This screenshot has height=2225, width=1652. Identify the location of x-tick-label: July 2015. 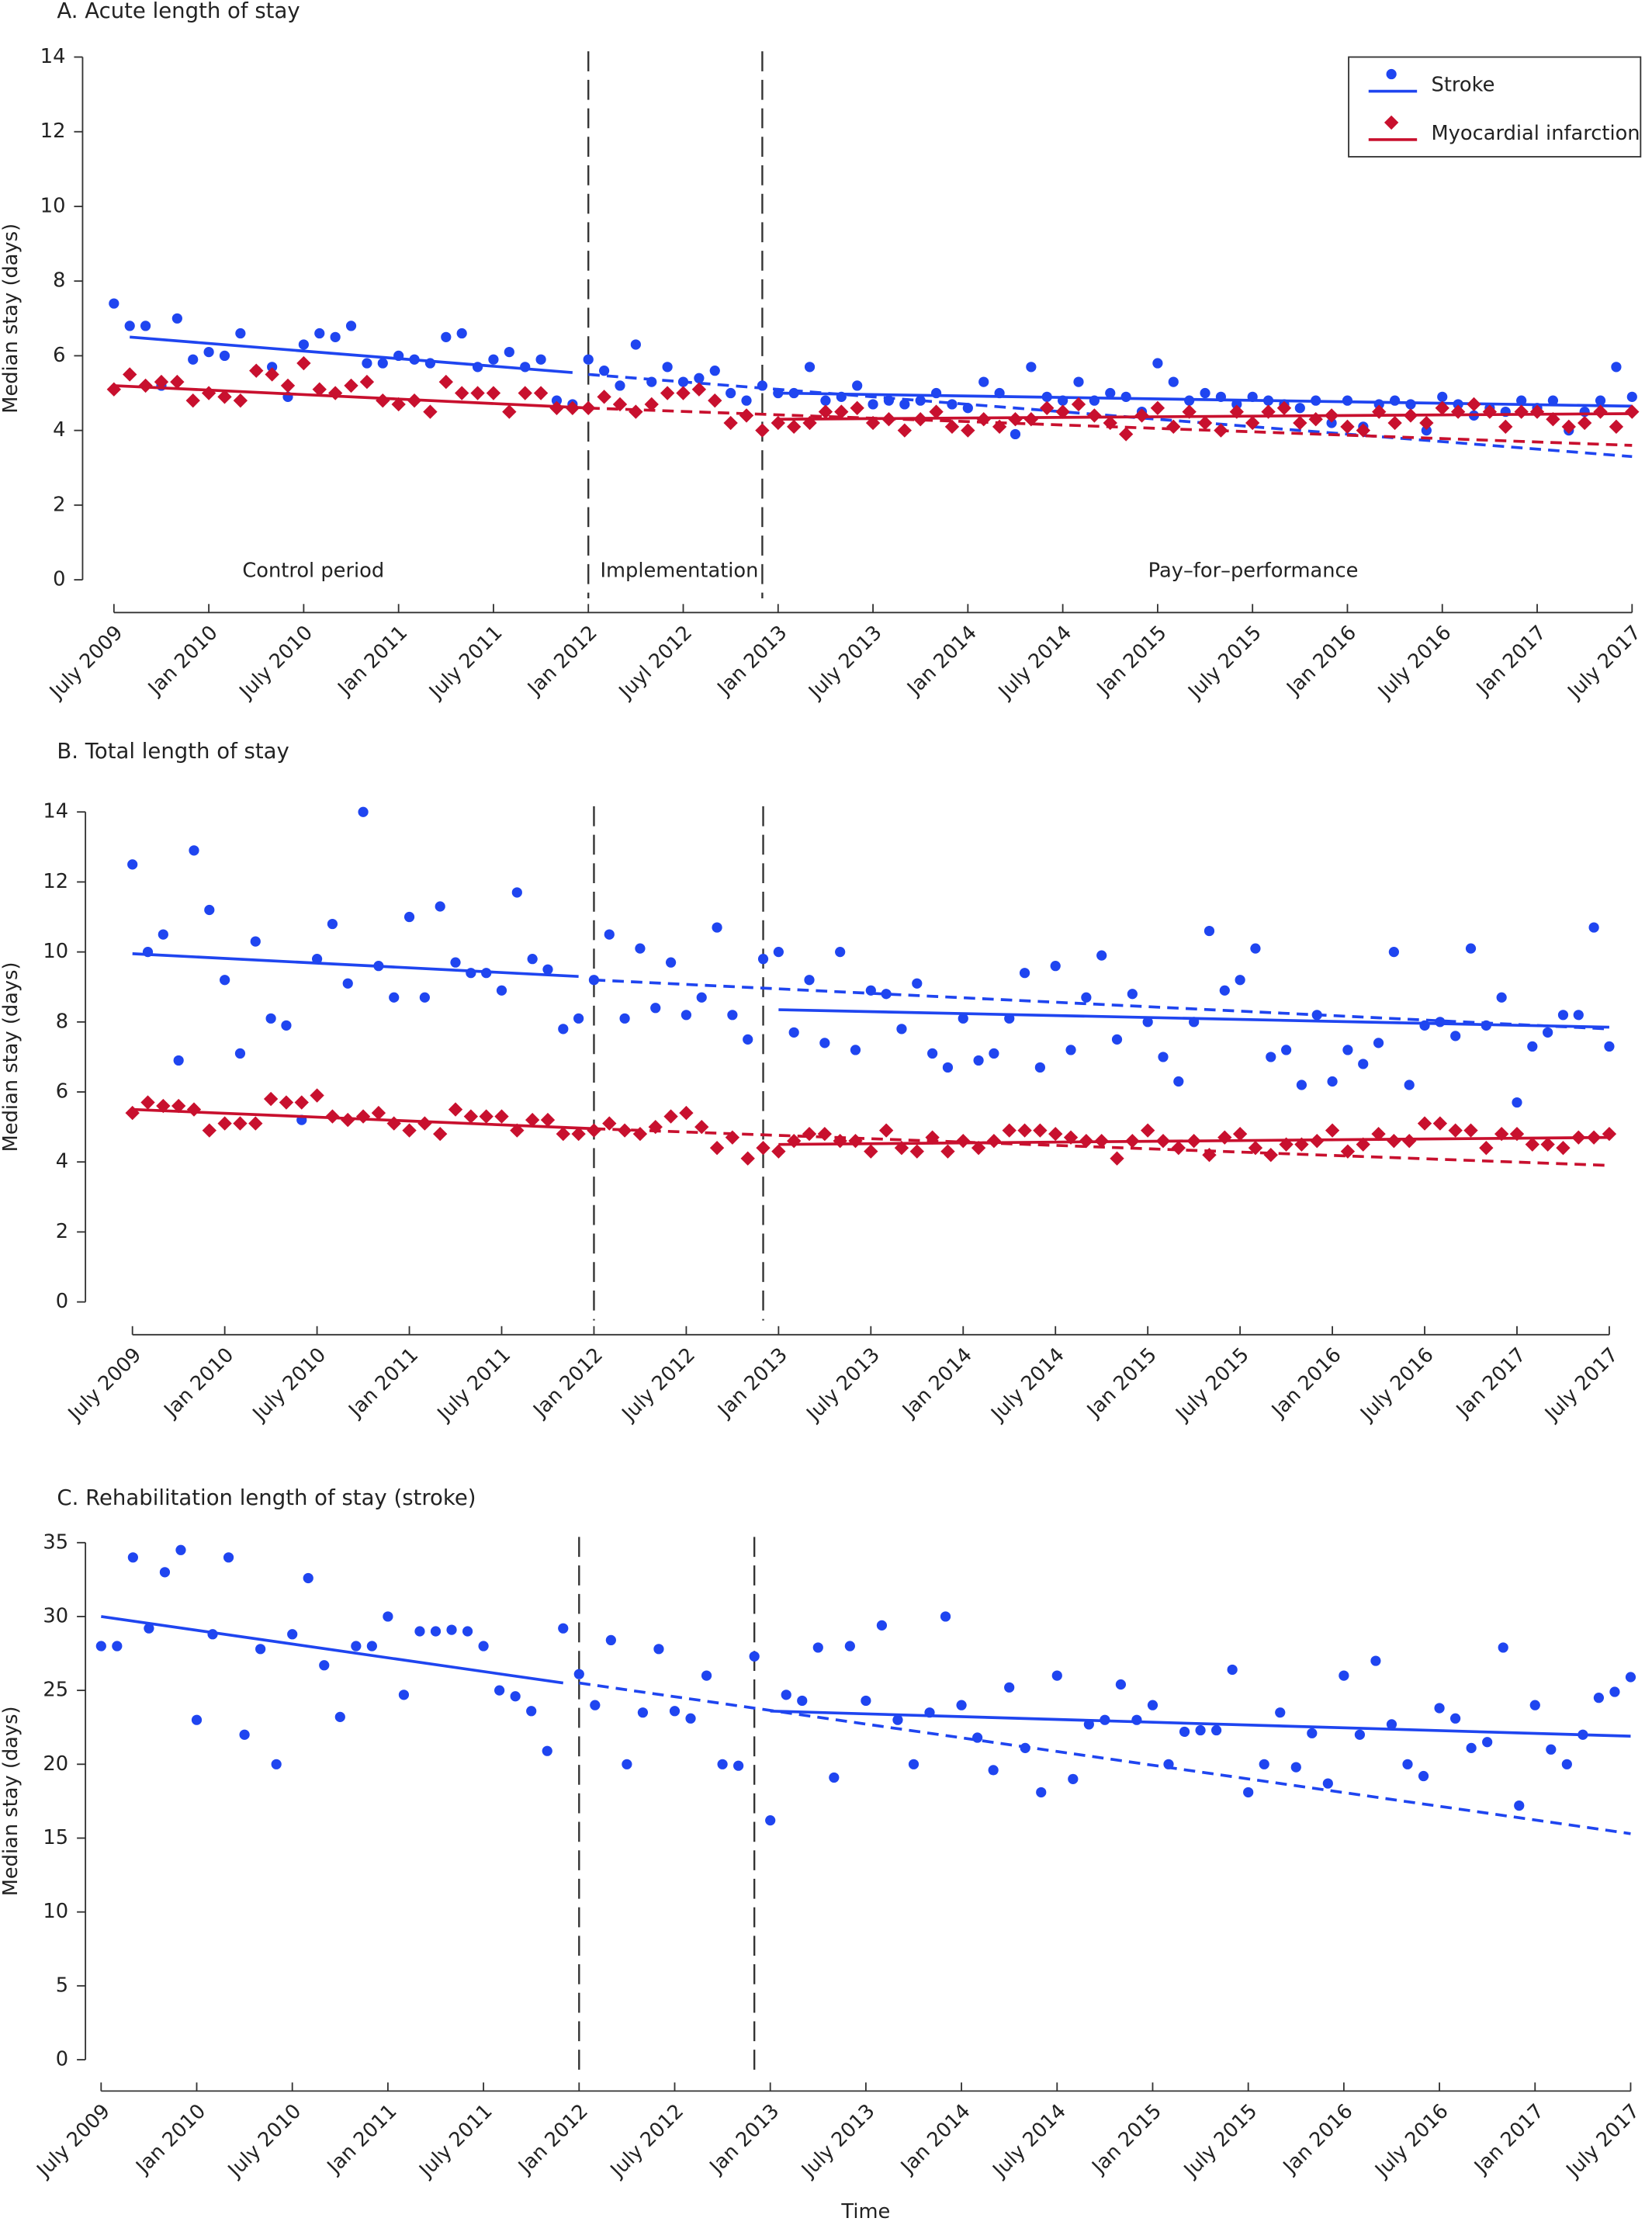
(1224, 662).